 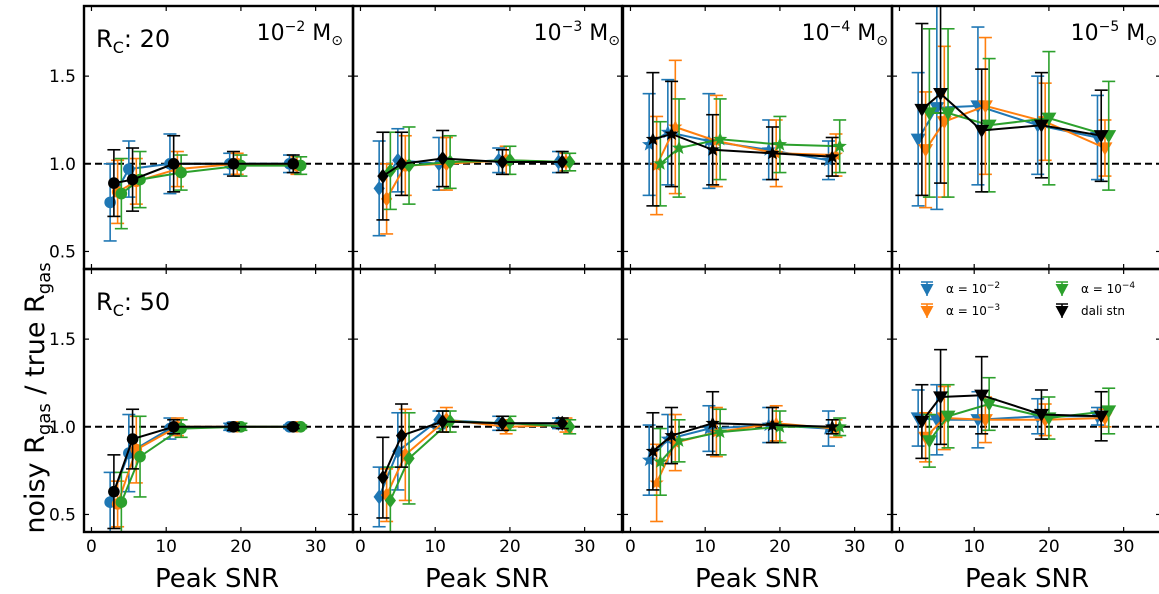 I want to click on legend-label-prefix: α = 10, so click(x=1101, y=289).